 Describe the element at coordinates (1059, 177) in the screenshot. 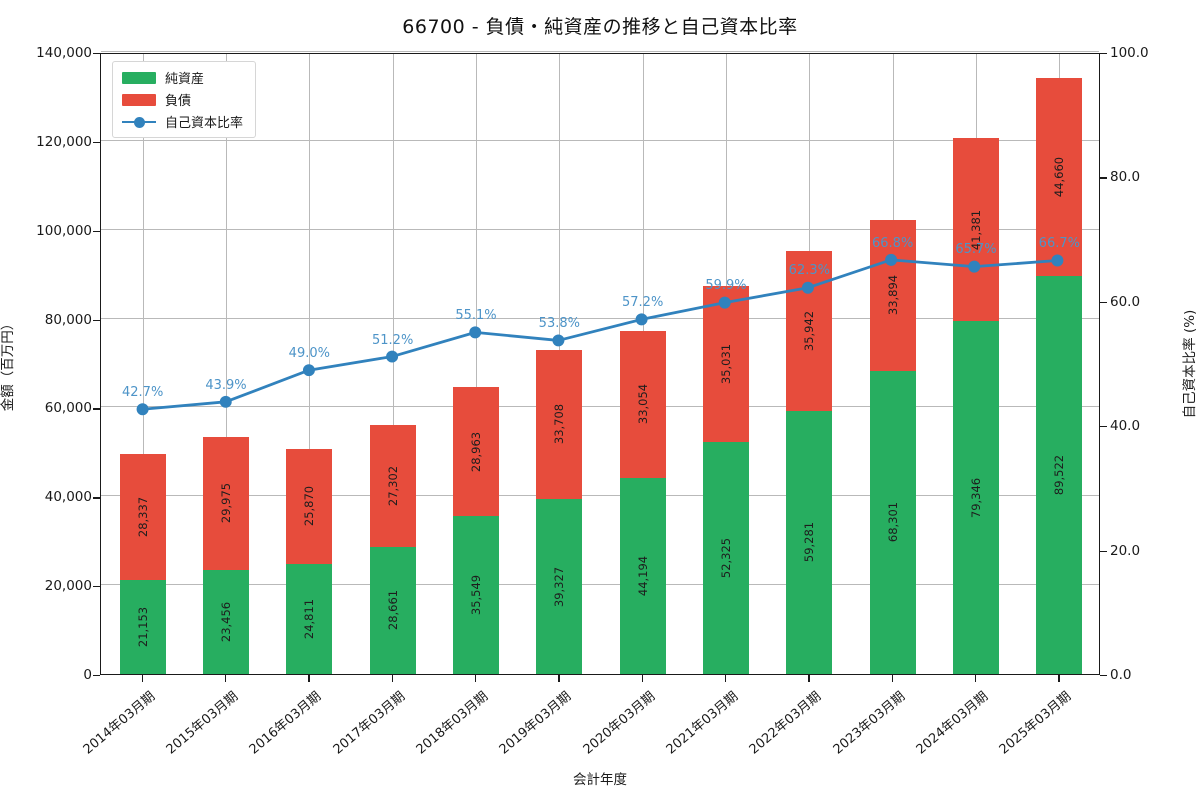

I see `bar-segment-liability: 44,660` at that location.